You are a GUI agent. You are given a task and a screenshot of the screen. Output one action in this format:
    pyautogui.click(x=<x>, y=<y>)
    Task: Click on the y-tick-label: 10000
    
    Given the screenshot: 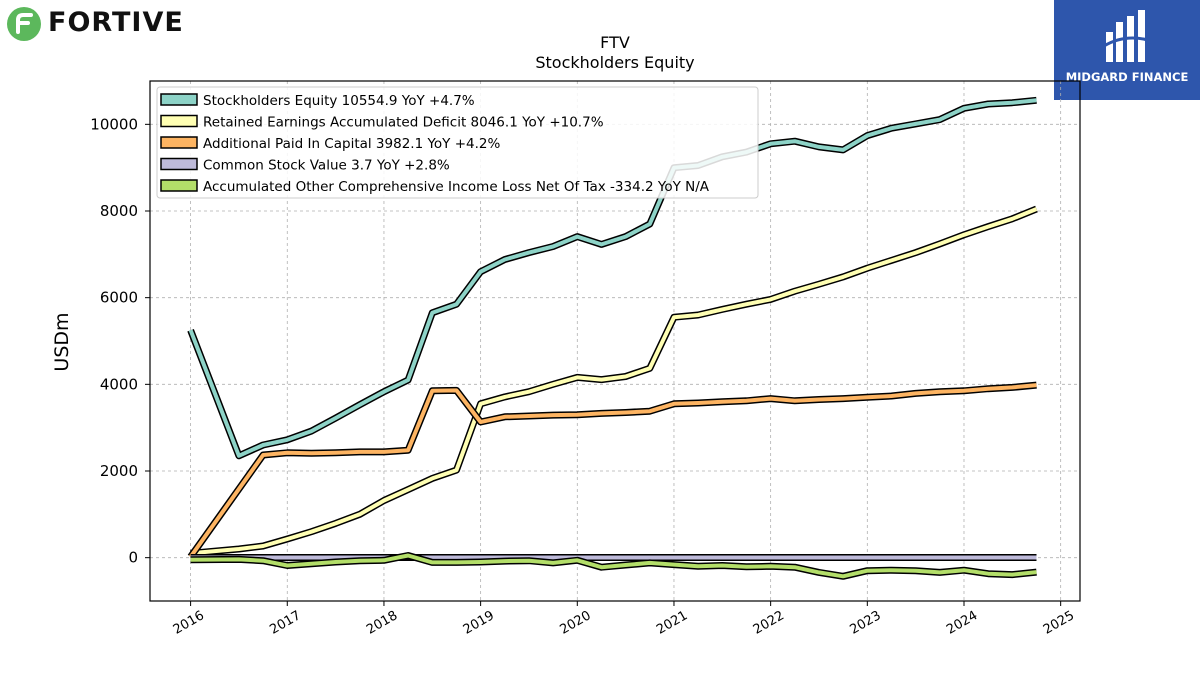 What is the action you would take?
    pyautogui.click(x=114, y=124)
    